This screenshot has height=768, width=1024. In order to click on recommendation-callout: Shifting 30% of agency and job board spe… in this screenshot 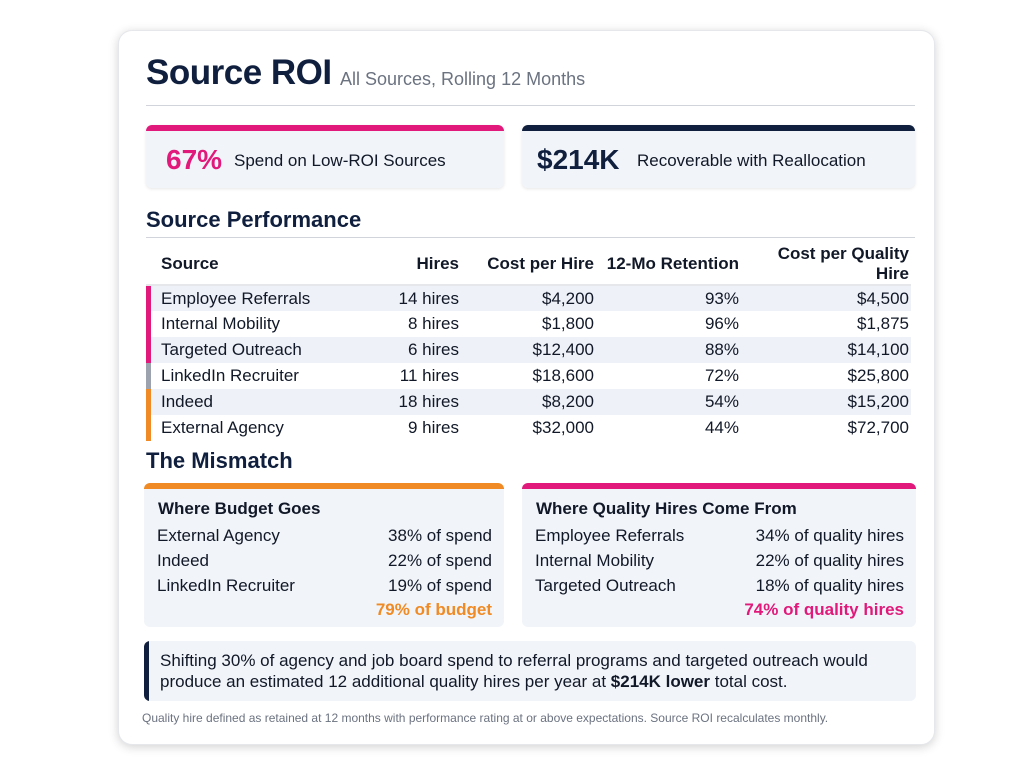, I will do `click(530, 671)`.